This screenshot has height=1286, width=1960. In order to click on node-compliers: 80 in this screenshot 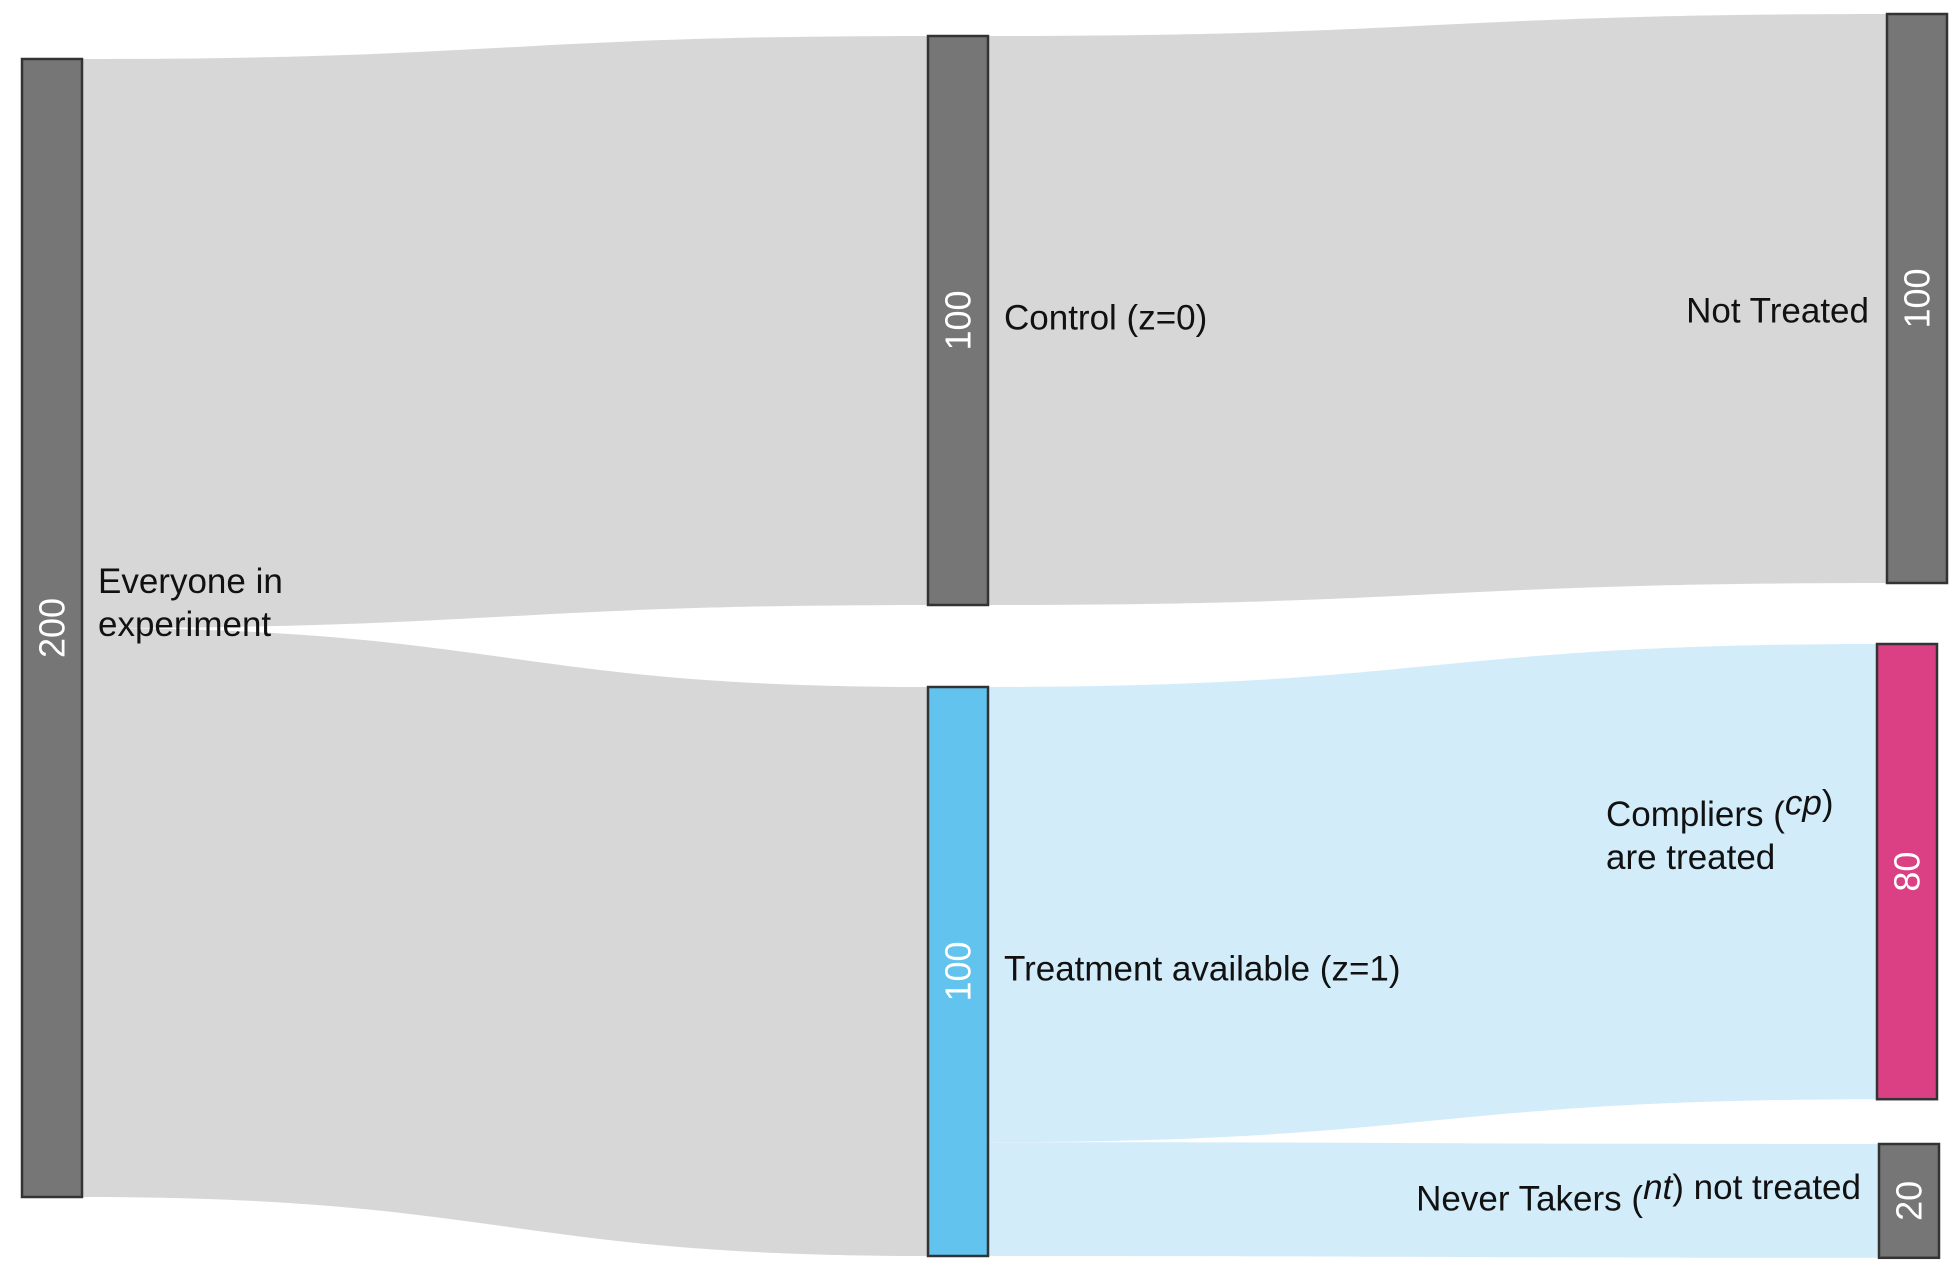, I will do `click(1907, 871)`.